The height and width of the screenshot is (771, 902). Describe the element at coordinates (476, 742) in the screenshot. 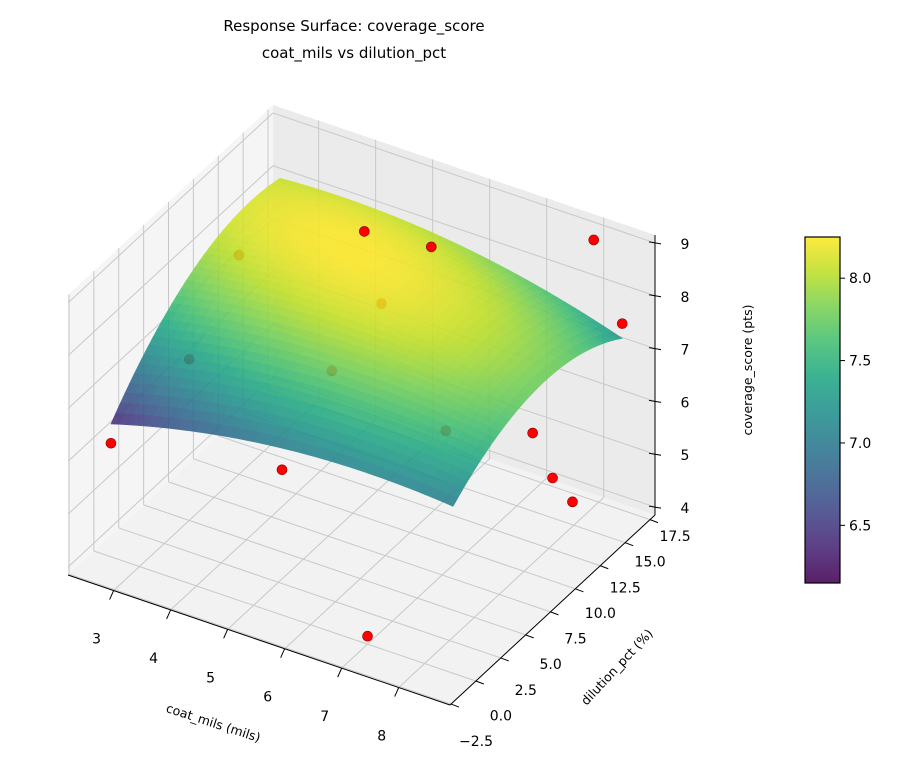

I see `y-tick-label: −2.5` at that location.